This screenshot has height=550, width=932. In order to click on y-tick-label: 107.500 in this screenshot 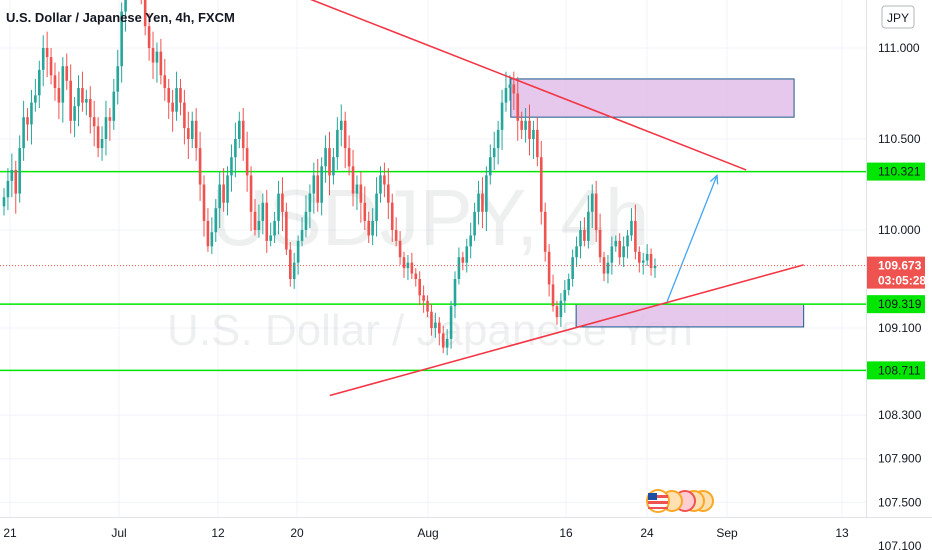, I will do `click(900, 502)`.